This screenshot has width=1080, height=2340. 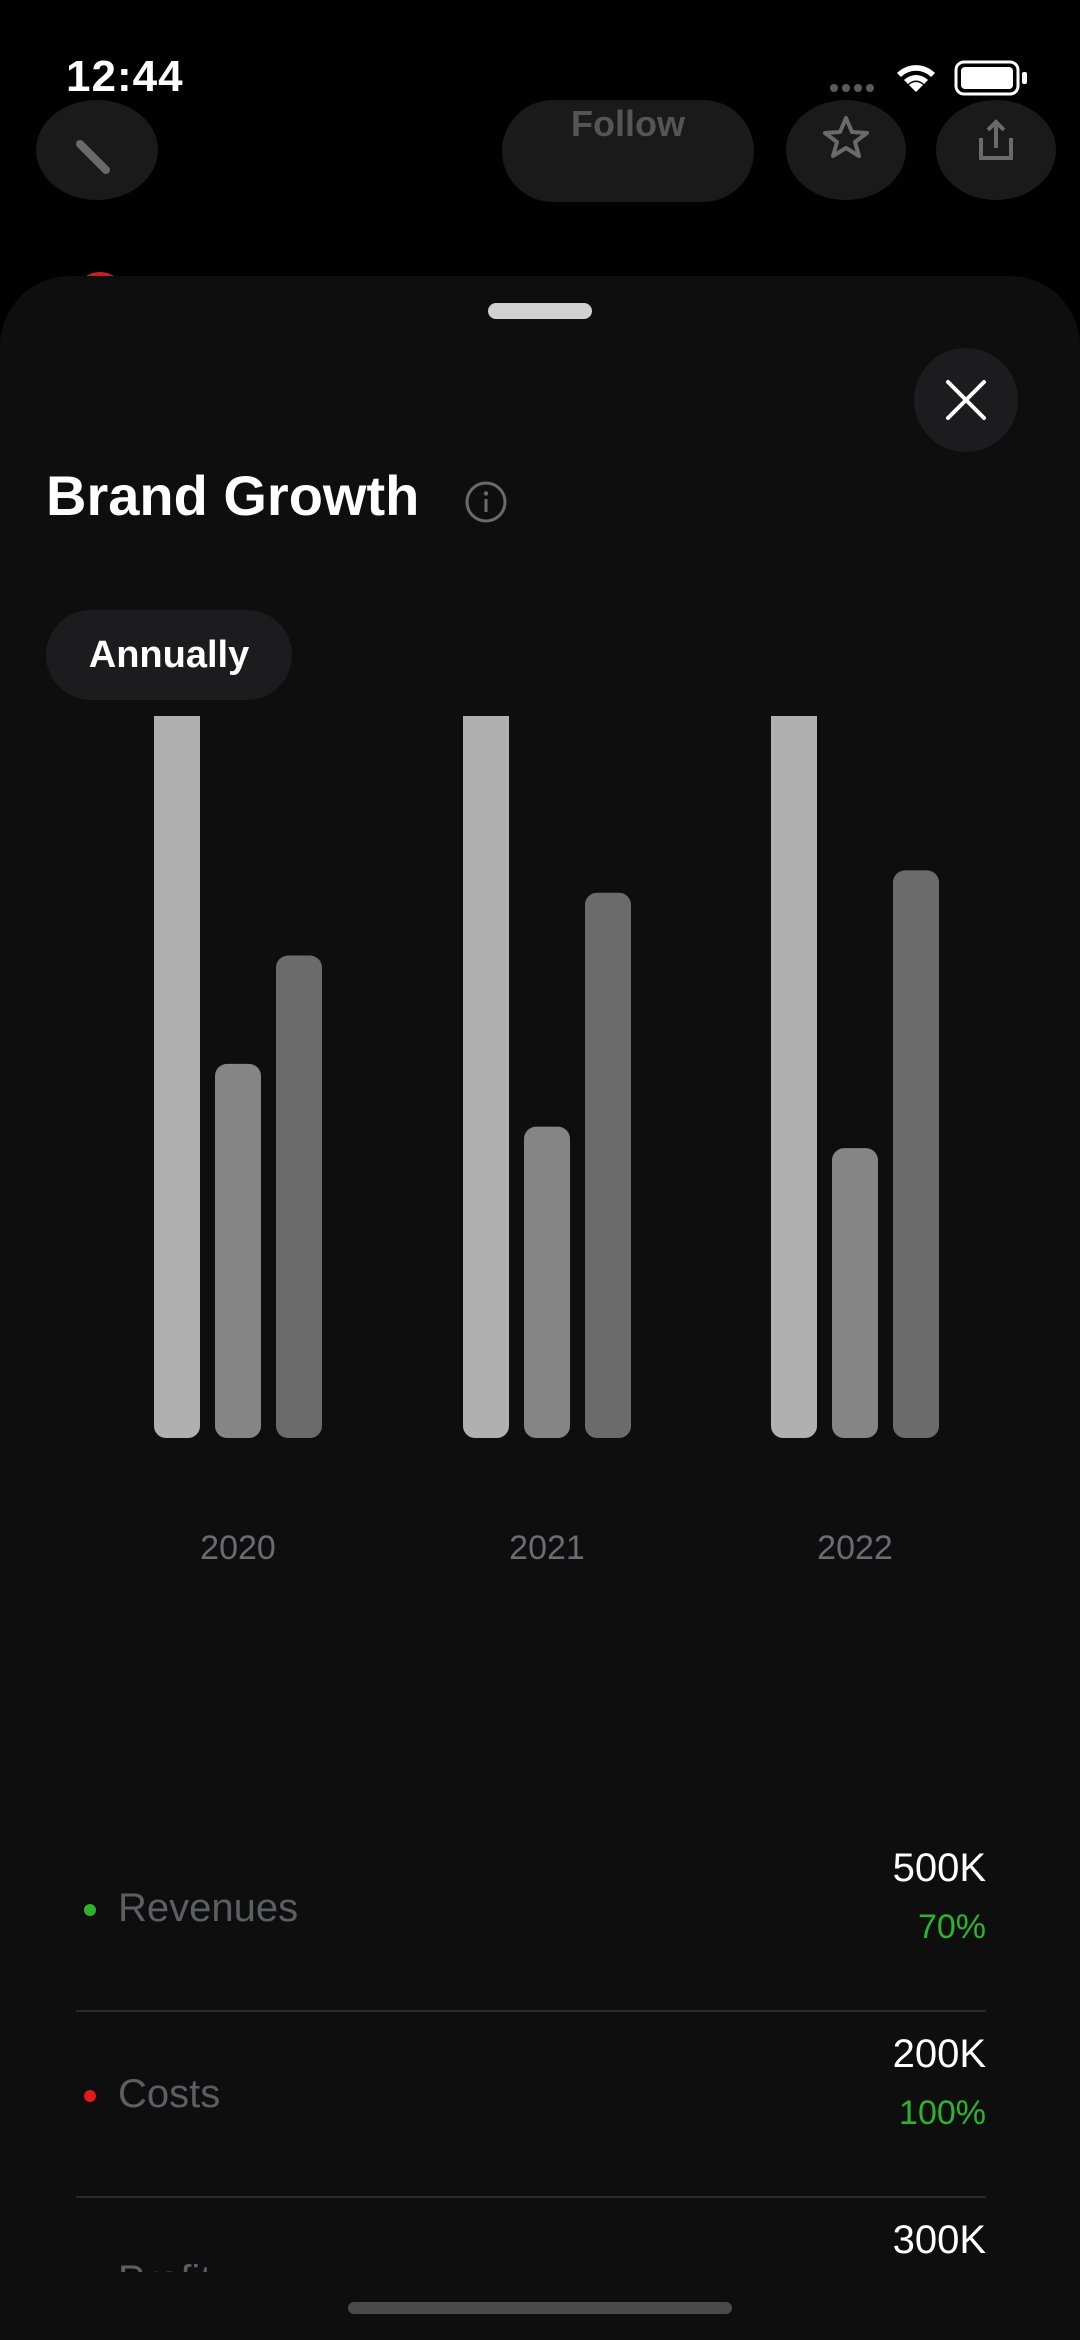 What do you see at coordinates (540, 311) in the screenshot?
I see `sheet-grabber` at bounding box center [540, 311].